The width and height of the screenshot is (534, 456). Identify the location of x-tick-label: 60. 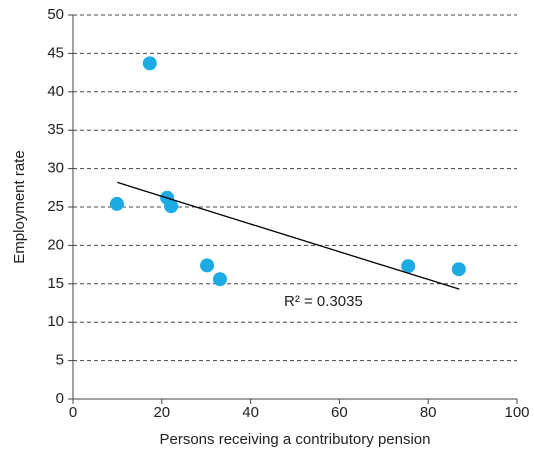
(339, 412).